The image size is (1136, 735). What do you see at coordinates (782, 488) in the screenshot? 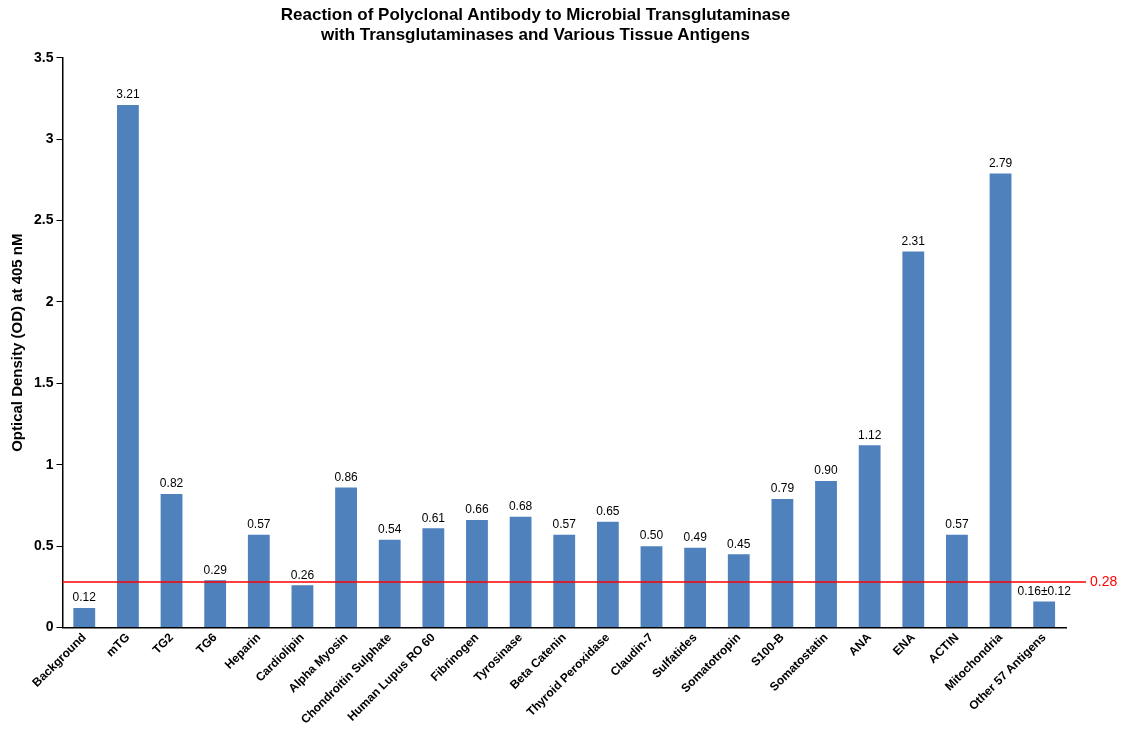
I see `data-label: 0.79` at bounding box center [782, 488].